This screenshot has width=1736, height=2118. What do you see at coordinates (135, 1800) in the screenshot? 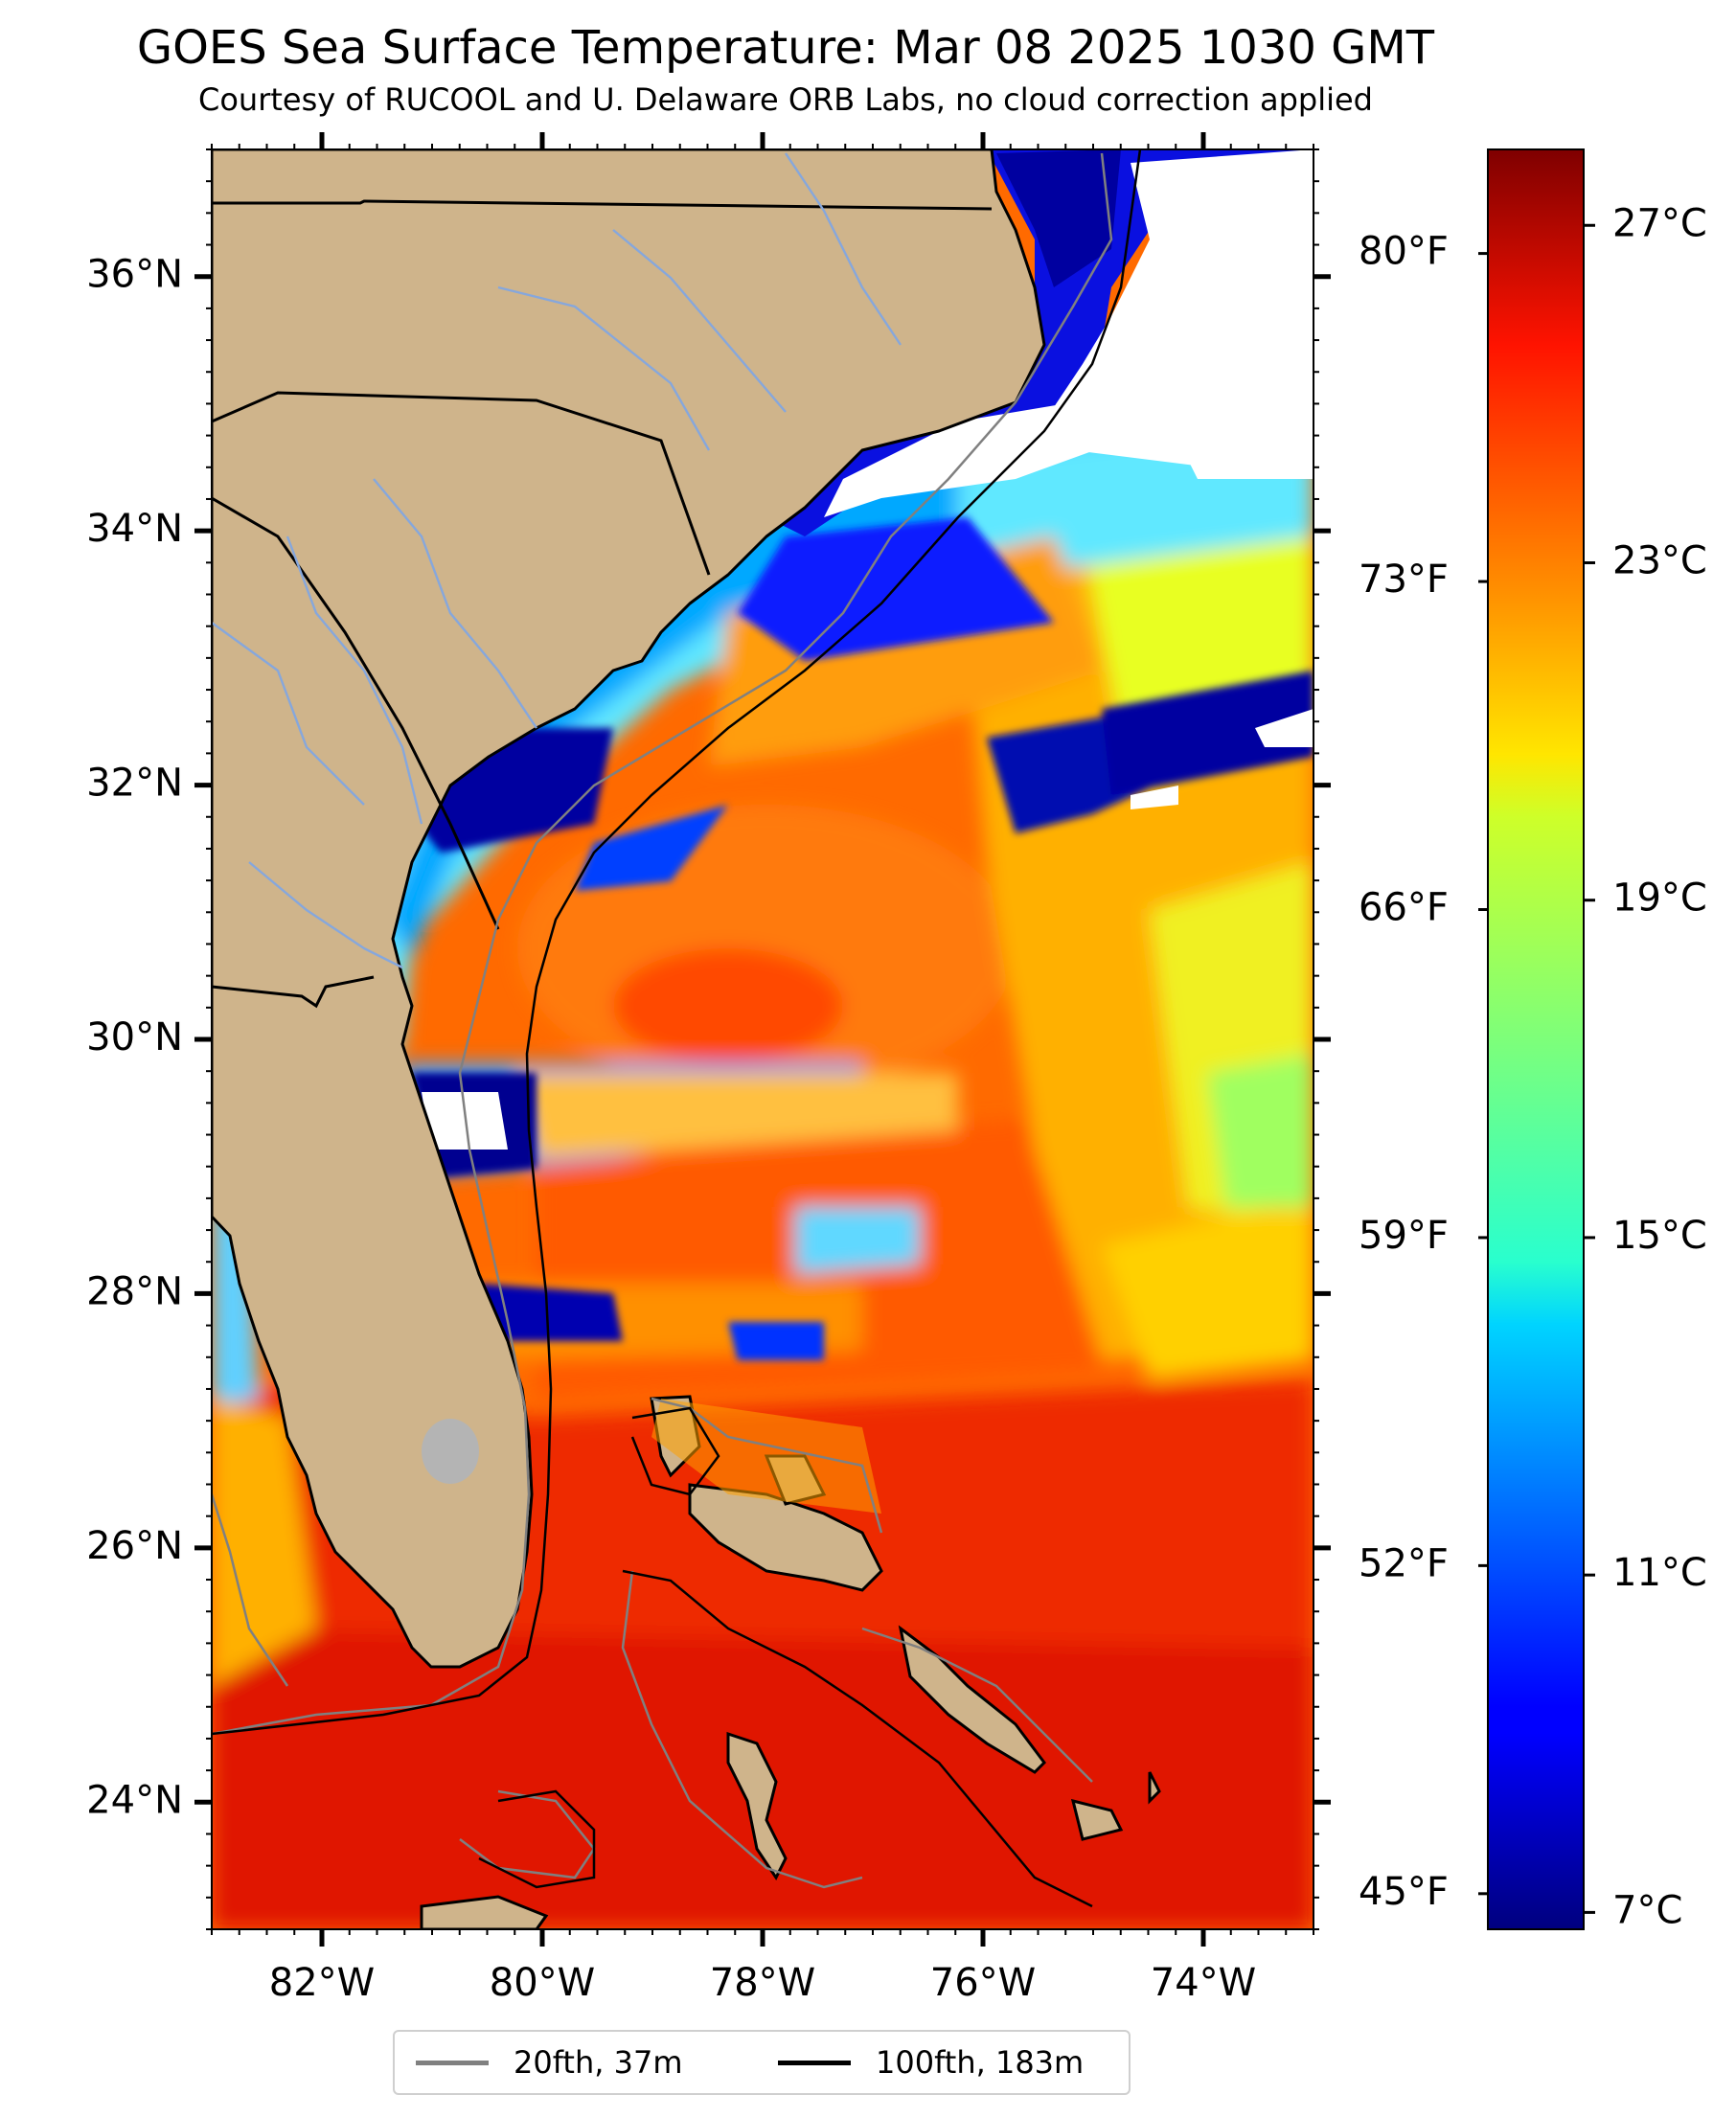
I see `lat-tick-label: 24°N` at bounding box center [135, 1800].